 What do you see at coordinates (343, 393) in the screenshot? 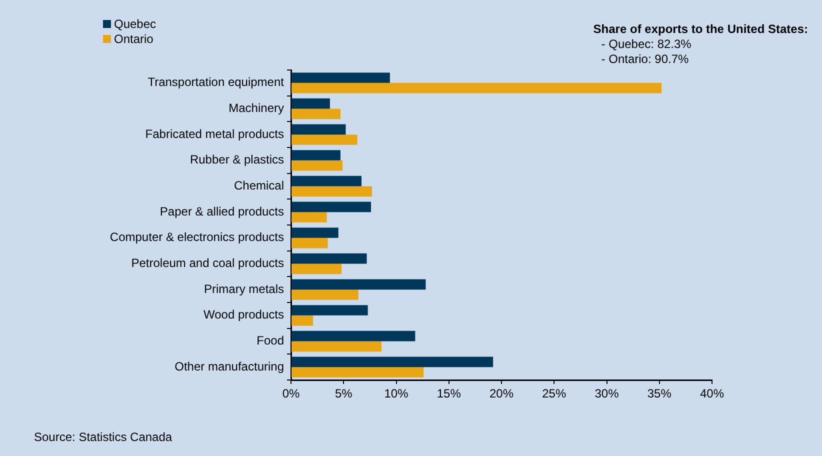
I see `x-tick-label: 5%` at bounding box center [343, 393].